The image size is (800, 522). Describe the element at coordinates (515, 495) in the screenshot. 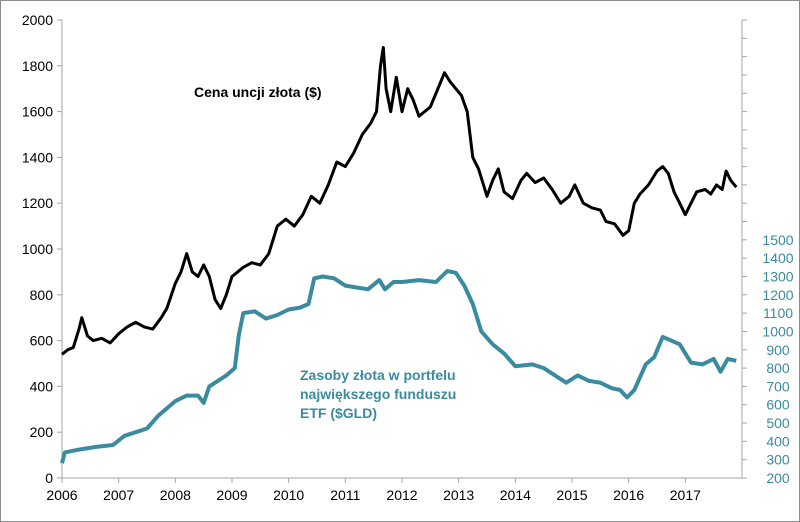

I see `x-tick-label: 2014` at that location.